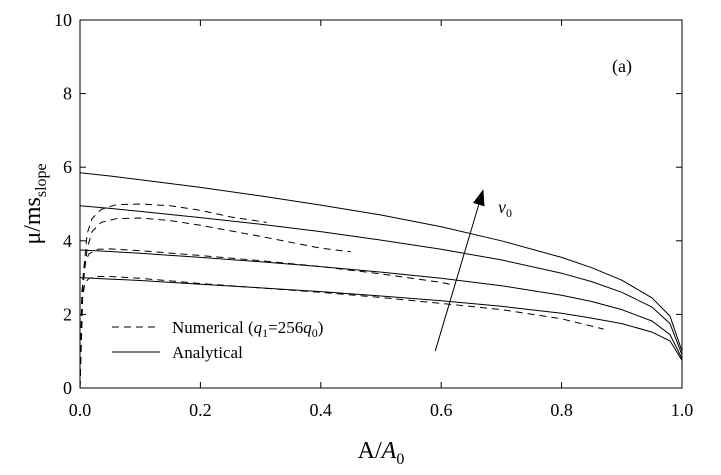 The height and width of the screenshot is (475, 721). Describe the element at coordinates (321, 410) in the screenshot. I see `x-tick-label: 0.4` at that location.